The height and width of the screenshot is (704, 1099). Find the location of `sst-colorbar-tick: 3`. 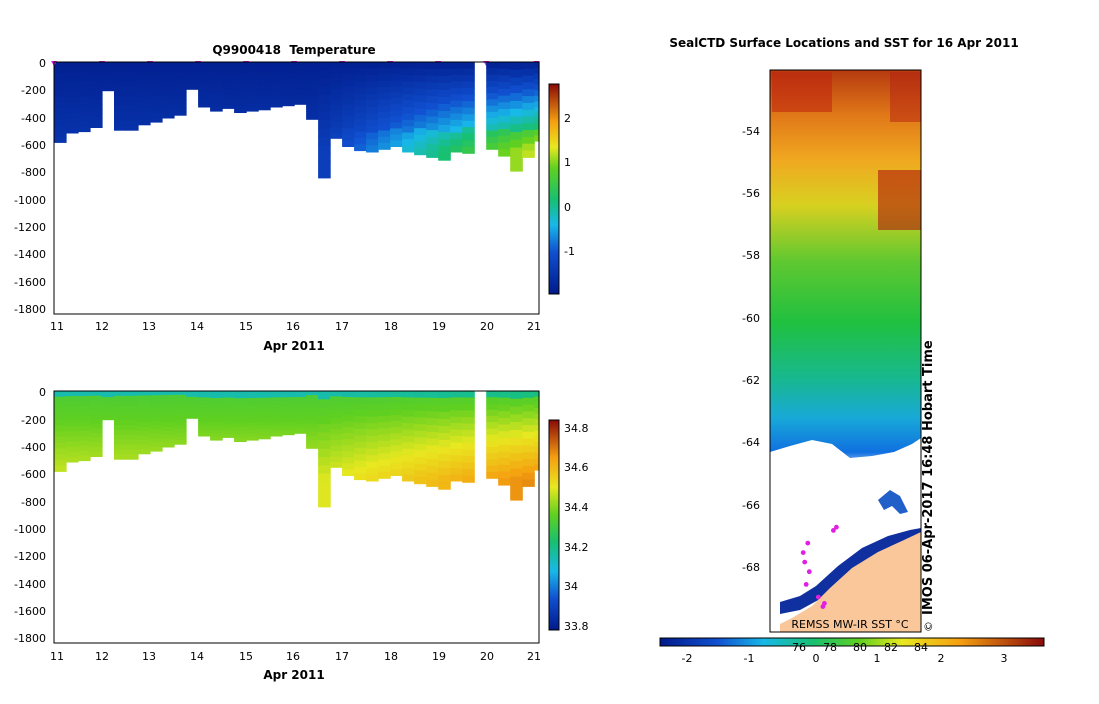

sst-colorbar-tick: 3 is located at coordinates (1004, 658).